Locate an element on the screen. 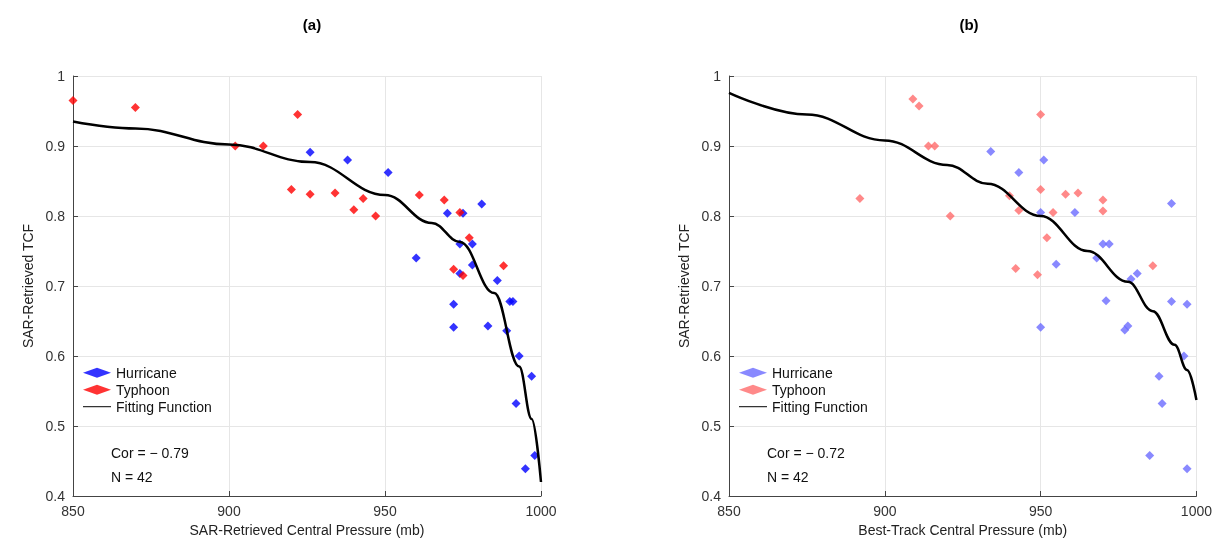 Image resolution: width=1223 pixels, height=554 pixels. chart-title: (a) is located at coordinates (312, 24).